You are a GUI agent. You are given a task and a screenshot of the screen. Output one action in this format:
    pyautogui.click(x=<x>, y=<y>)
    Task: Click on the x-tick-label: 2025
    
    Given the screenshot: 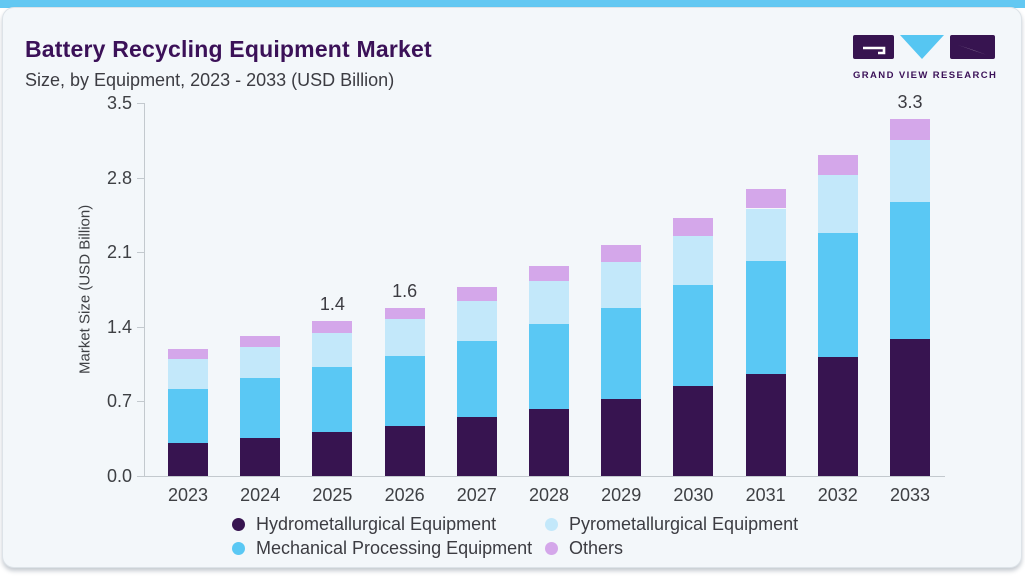 What is the action you would take?
    pyautogui.click(x=332, y=495)
    